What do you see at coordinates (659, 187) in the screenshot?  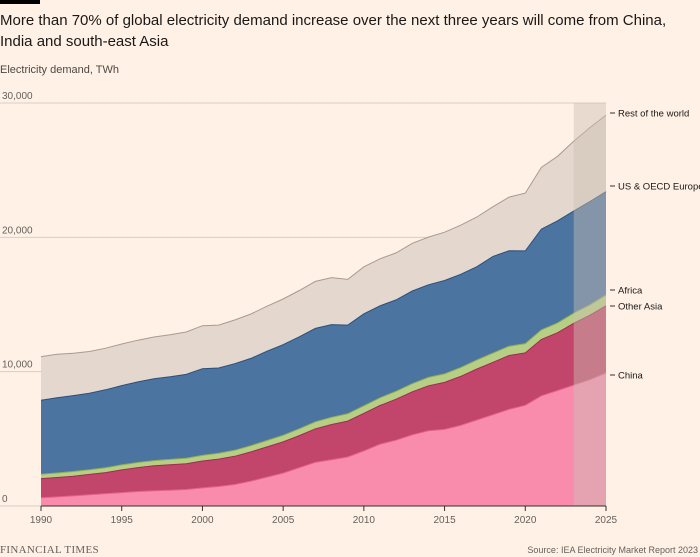 I see `series-label: US & OECD Europe` at bounding box center [659, 187].